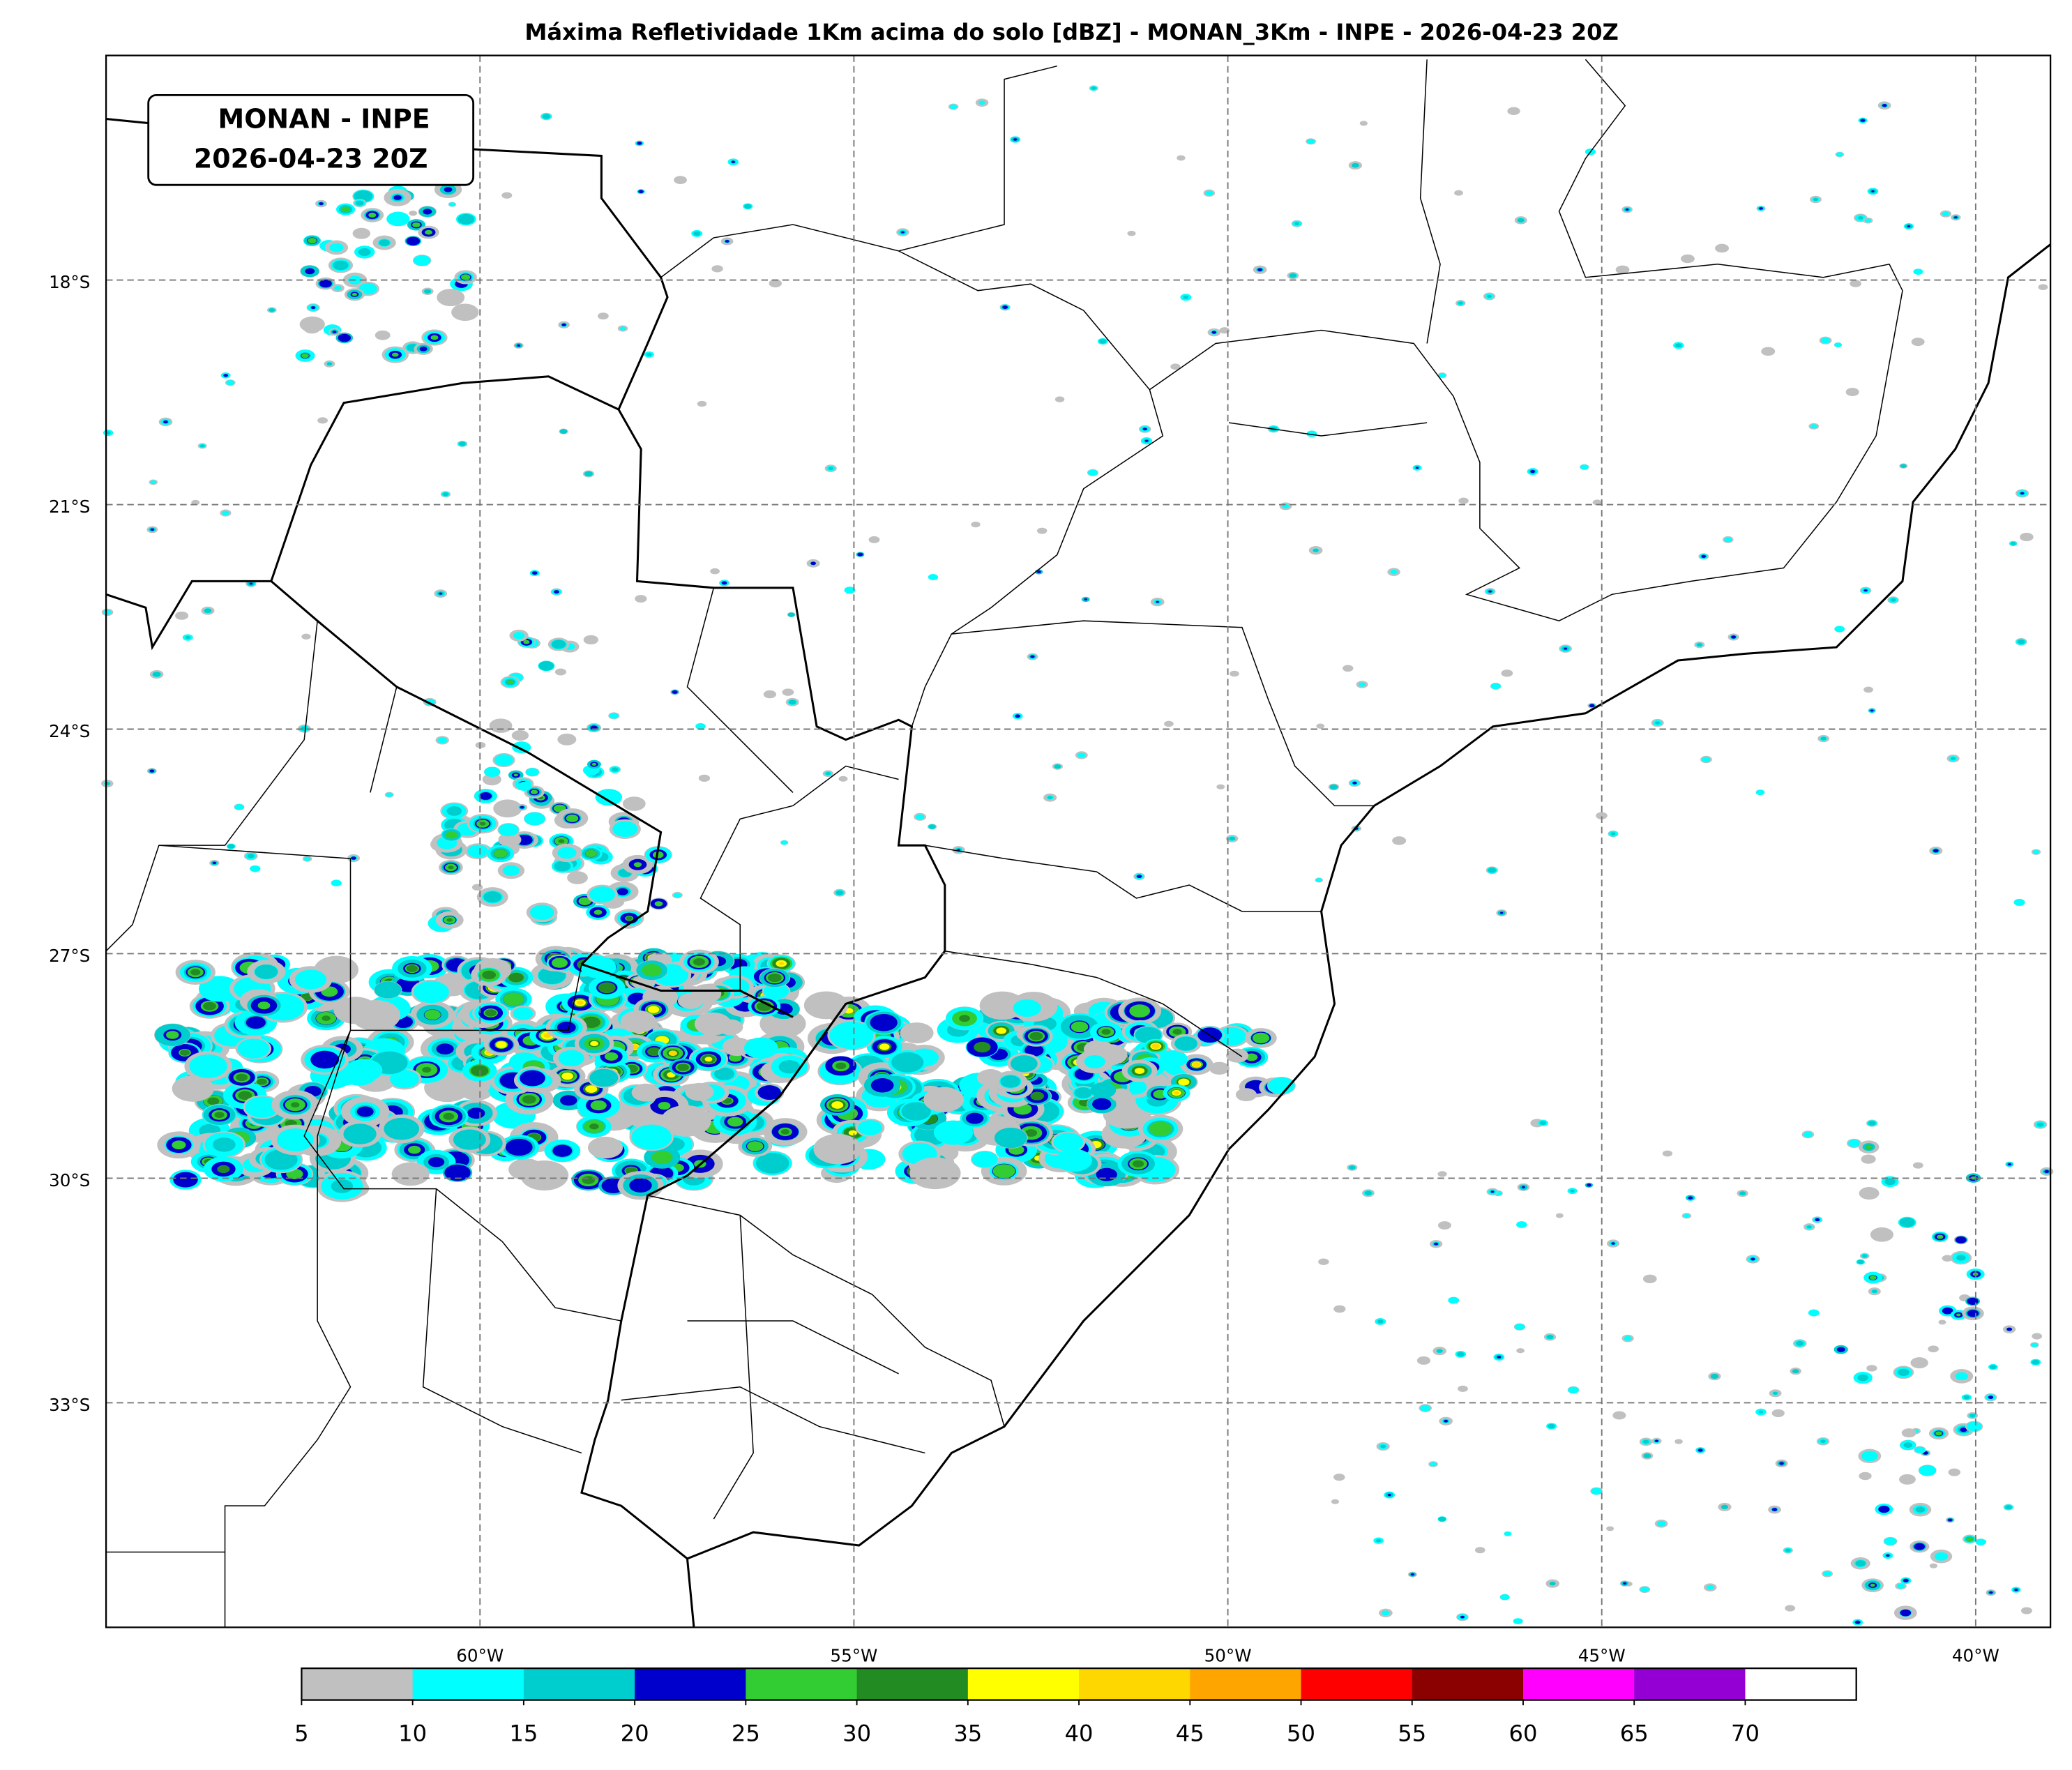 Image resolution: width=2072 pixels, height=1770 pixels. I want to click on x-tick-label: 55°W, so click(853, 1656).